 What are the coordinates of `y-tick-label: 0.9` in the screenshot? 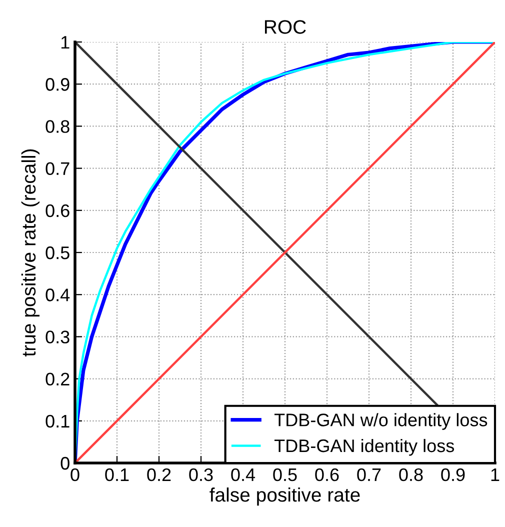 It's located at (58, 84).